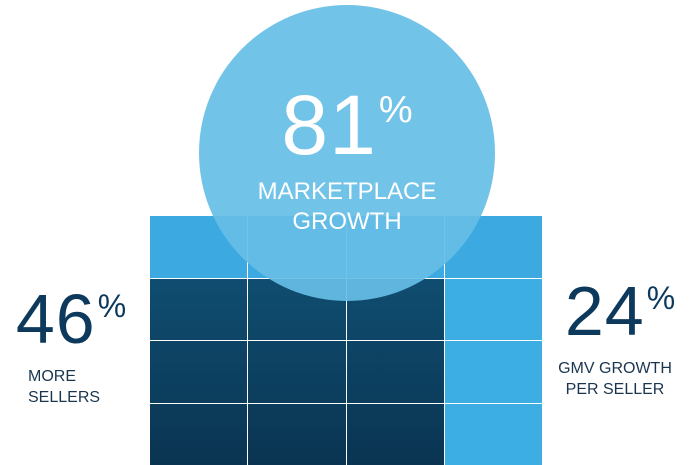  I want to click on more-sellers-stat: 46% MORE SELLERS, so click(71, 346).